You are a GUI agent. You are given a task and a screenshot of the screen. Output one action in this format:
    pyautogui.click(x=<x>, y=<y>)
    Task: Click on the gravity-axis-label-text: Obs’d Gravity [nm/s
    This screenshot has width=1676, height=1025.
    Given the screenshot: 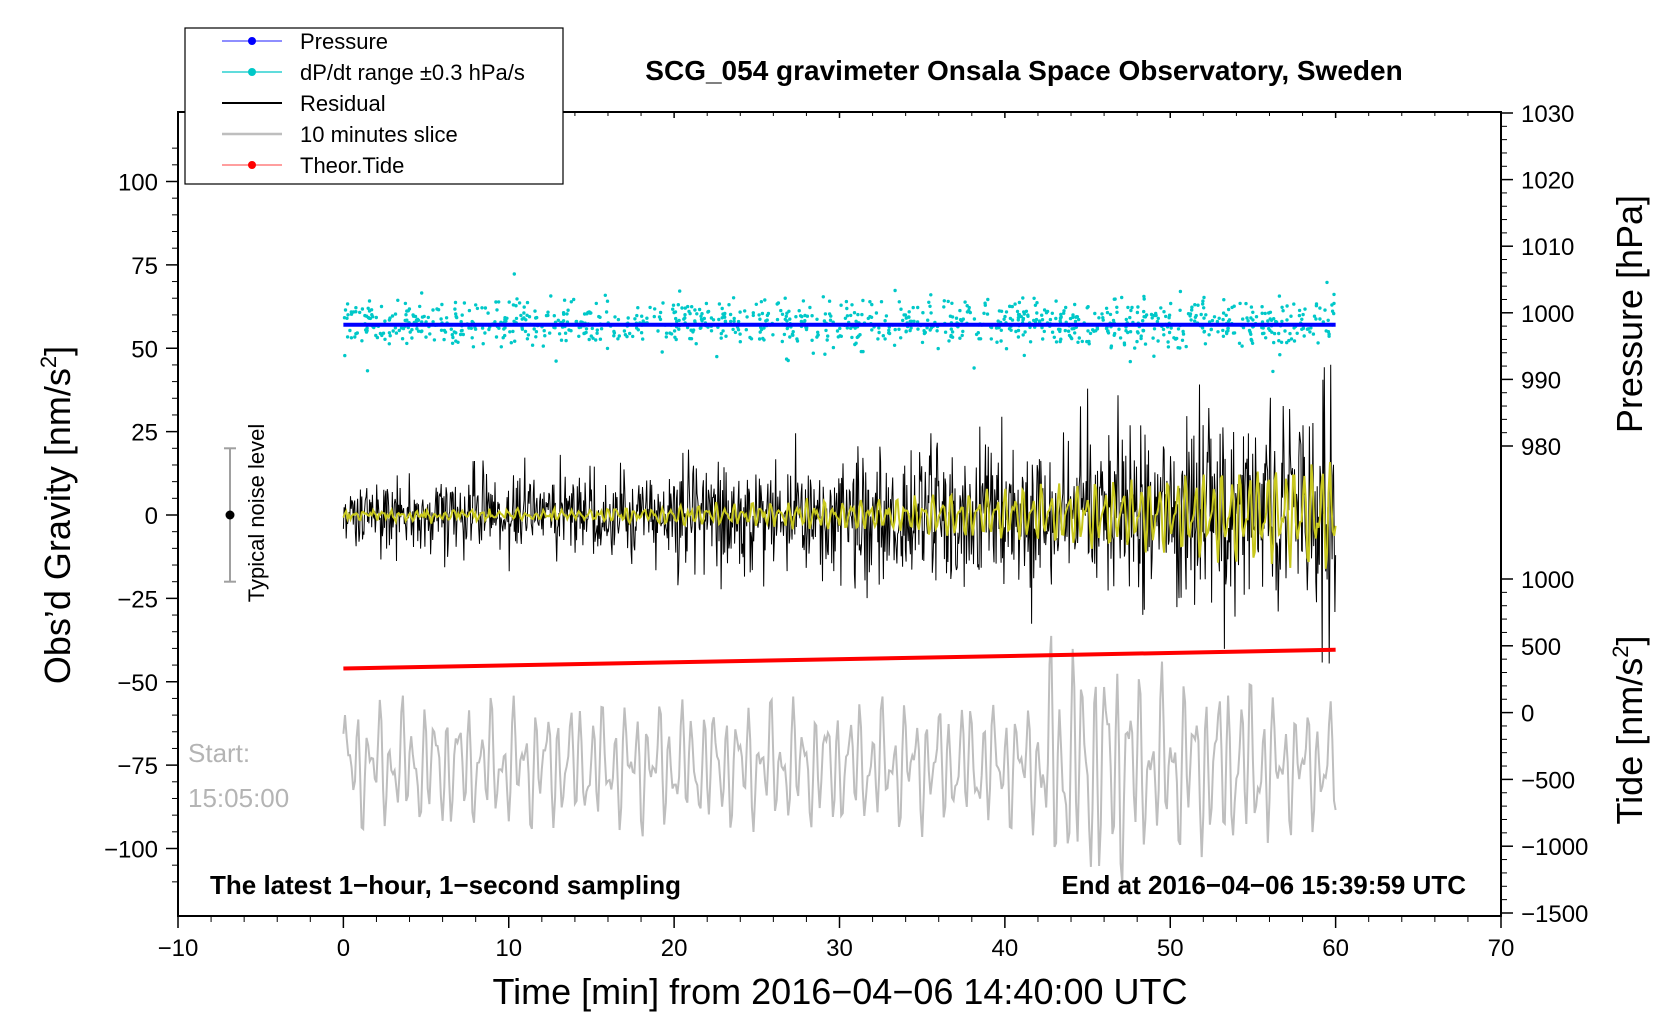 What is the action you would take?
    pyautogui.click(x=57, y=526)
    